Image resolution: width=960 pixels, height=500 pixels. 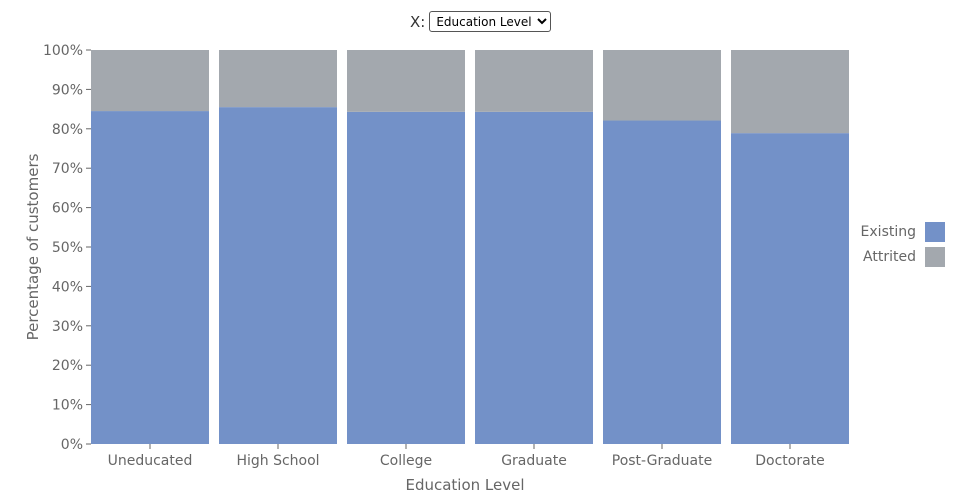 I want to click on legend: Existing Attrited, so click(x=903, y=244).